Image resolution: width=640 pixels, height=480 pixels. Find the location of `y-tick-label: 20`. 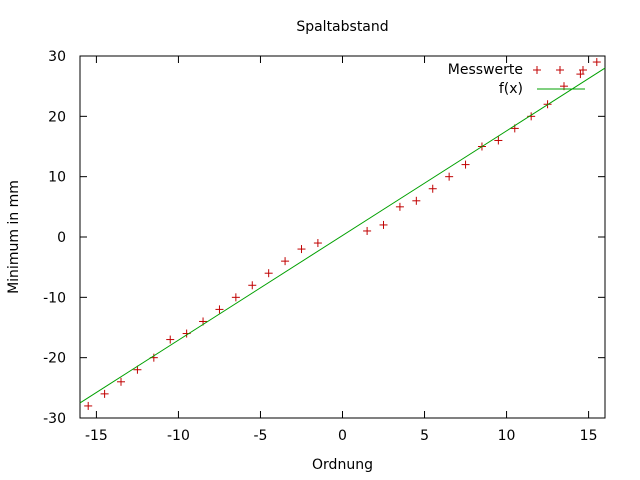

y-tick-label: 20 is located at coordinates (57, 117).